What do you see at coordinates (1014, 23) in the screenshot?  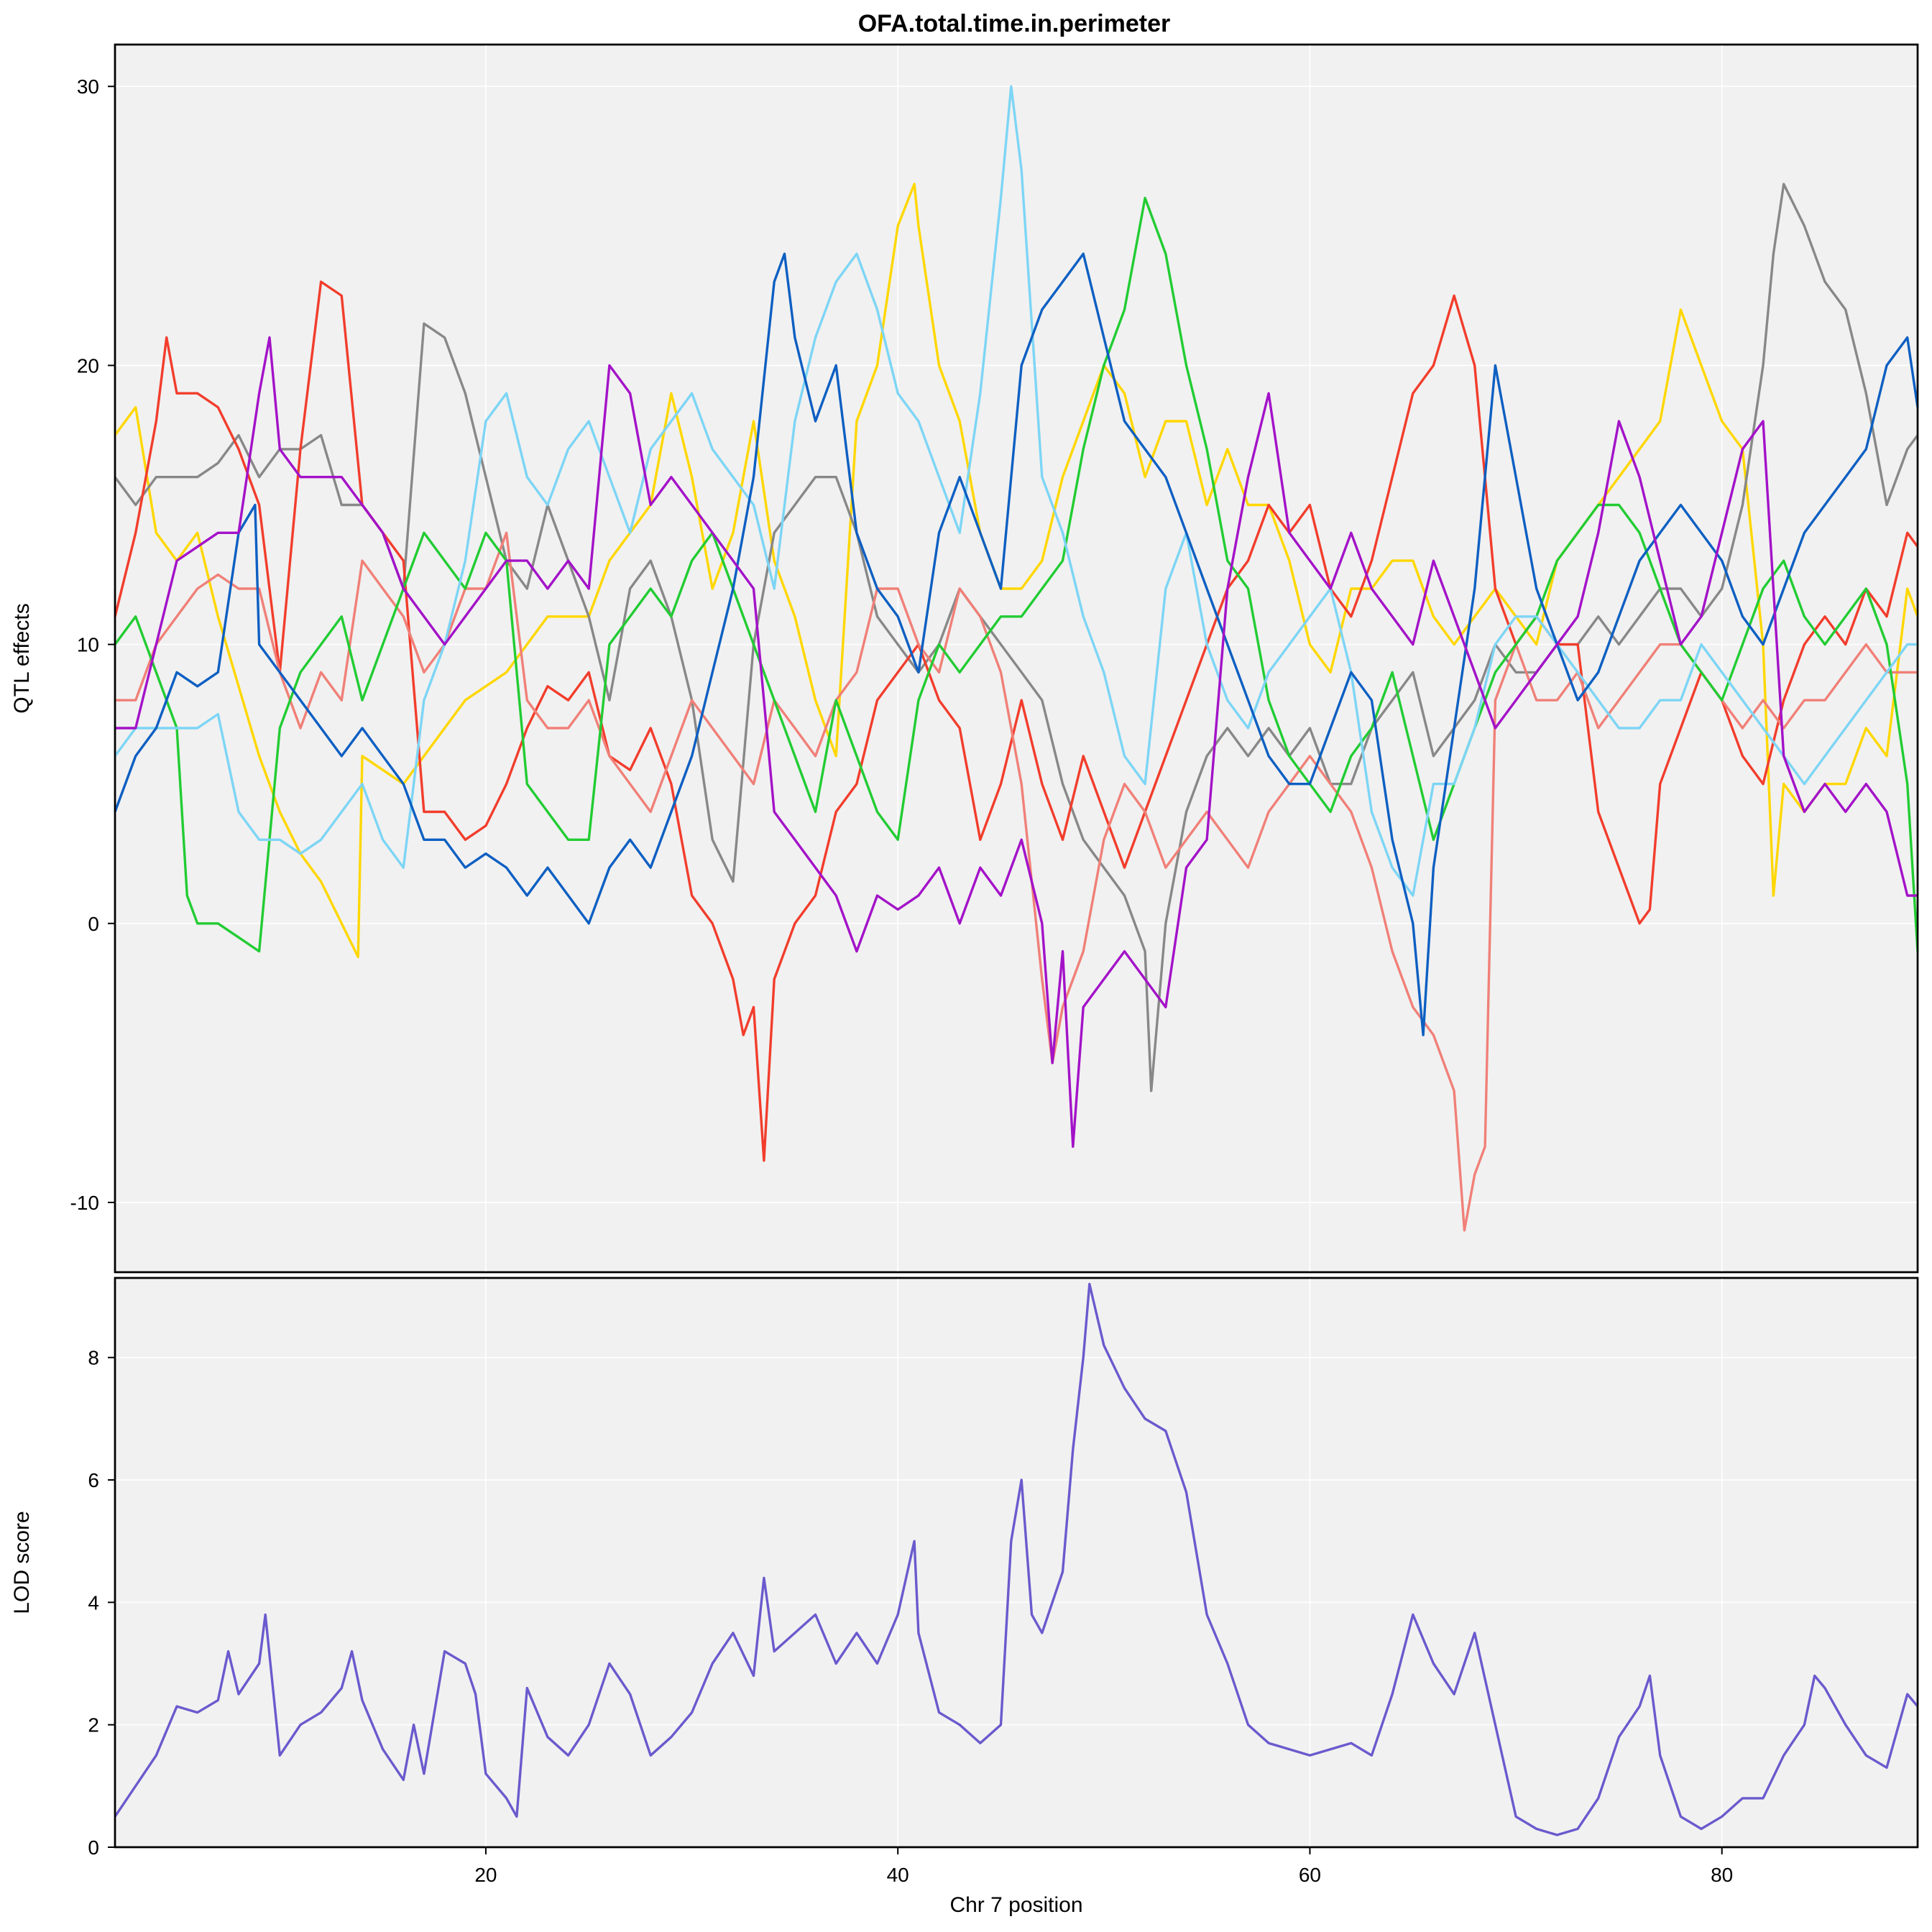 I see `chart-title: OFA.total.time.in.perimeter` at bounding box center [1014, 23].